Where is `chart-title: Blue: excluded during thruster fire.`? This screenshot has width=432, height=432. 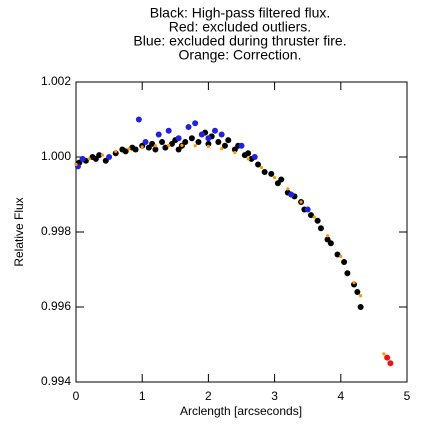 chart-title: Blue: excluded during thruster fire. is located at coordinates (239, 41).